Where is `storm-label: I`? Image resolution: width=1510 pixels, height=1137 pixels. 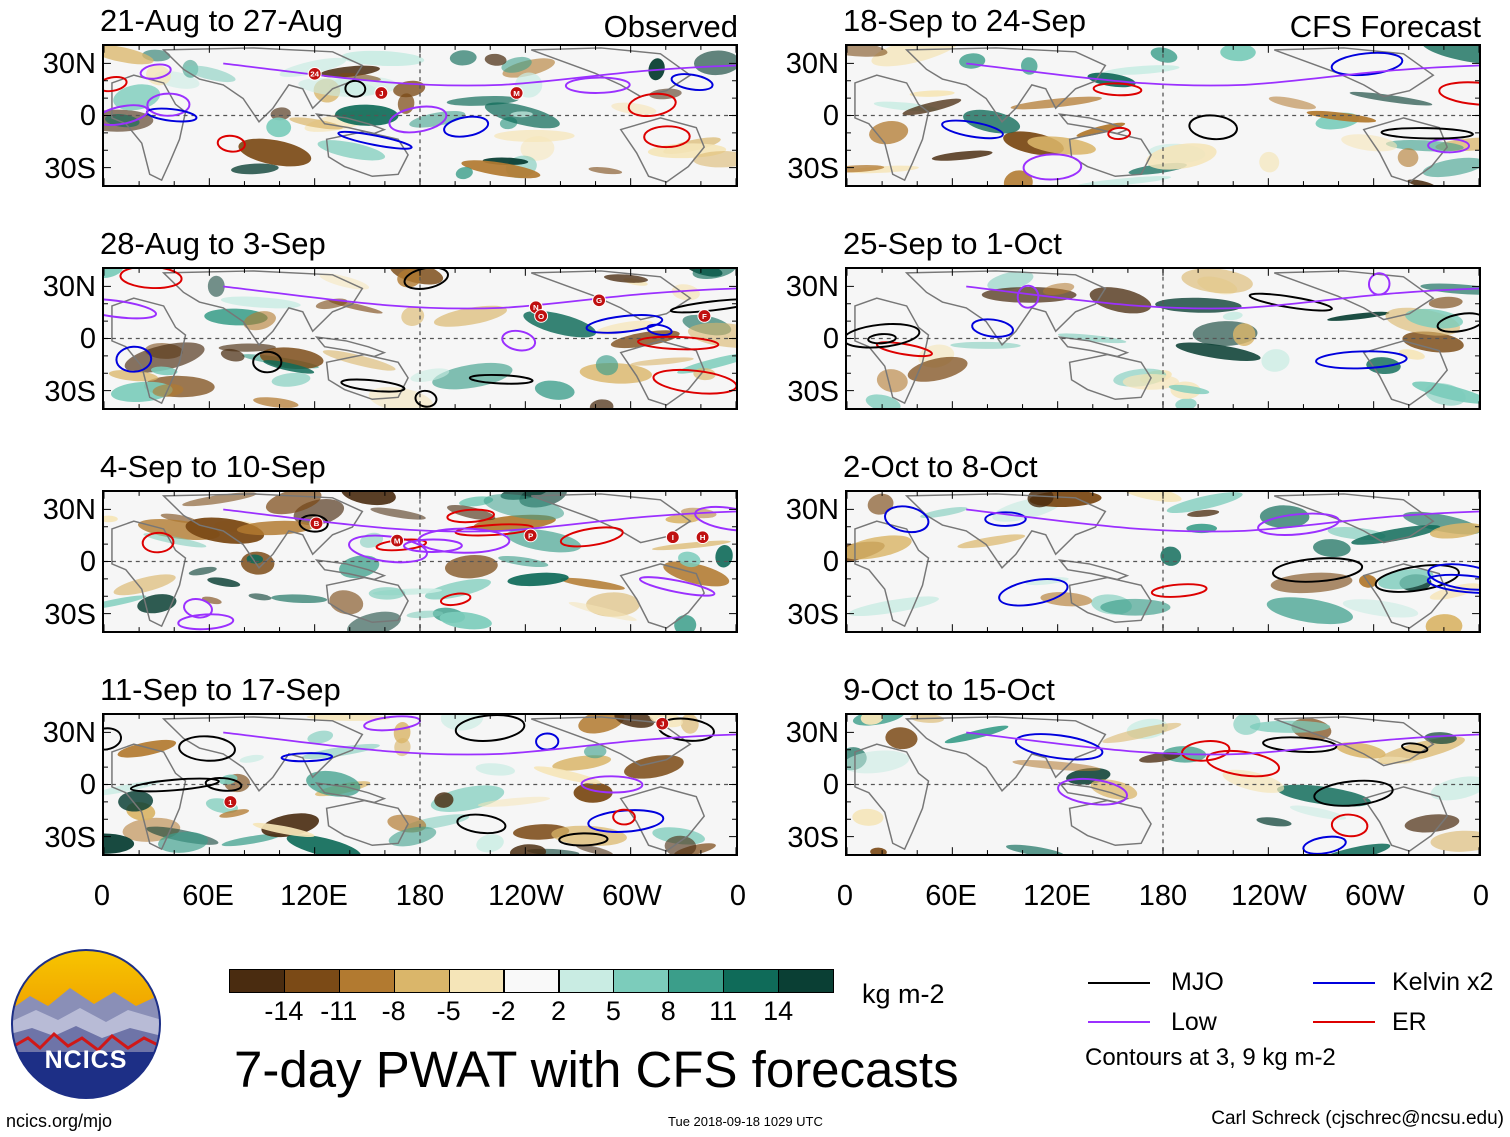 storm-label: I is located at coordinates (673, 537).